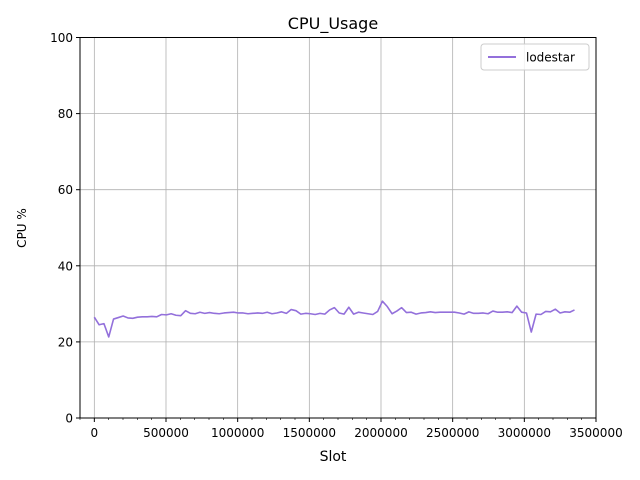  I want to click on legend-label-lodestar: lodestar, so click(550, 58).